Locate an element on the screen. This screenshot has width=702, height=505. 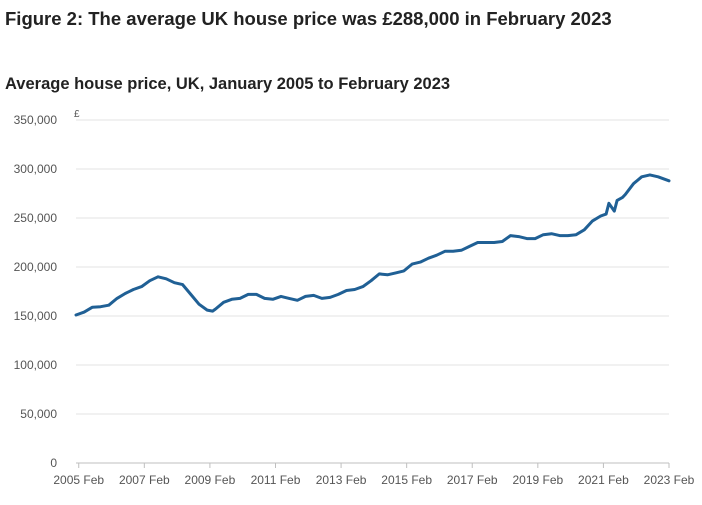
x-tick-label: 2021 Feb is located at coordinates (603, 480).